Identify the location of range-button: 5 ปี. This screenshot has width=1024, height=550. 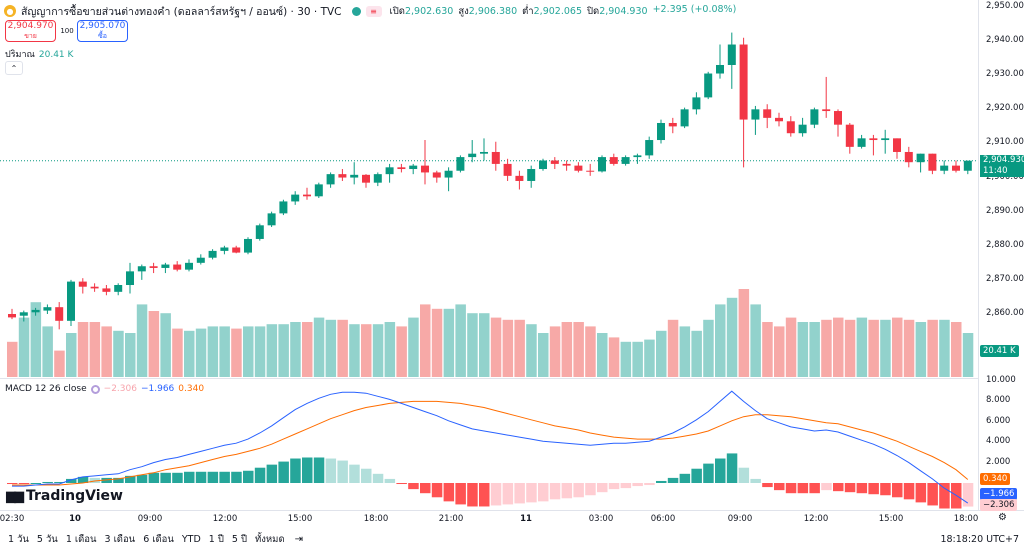
(239, 539).